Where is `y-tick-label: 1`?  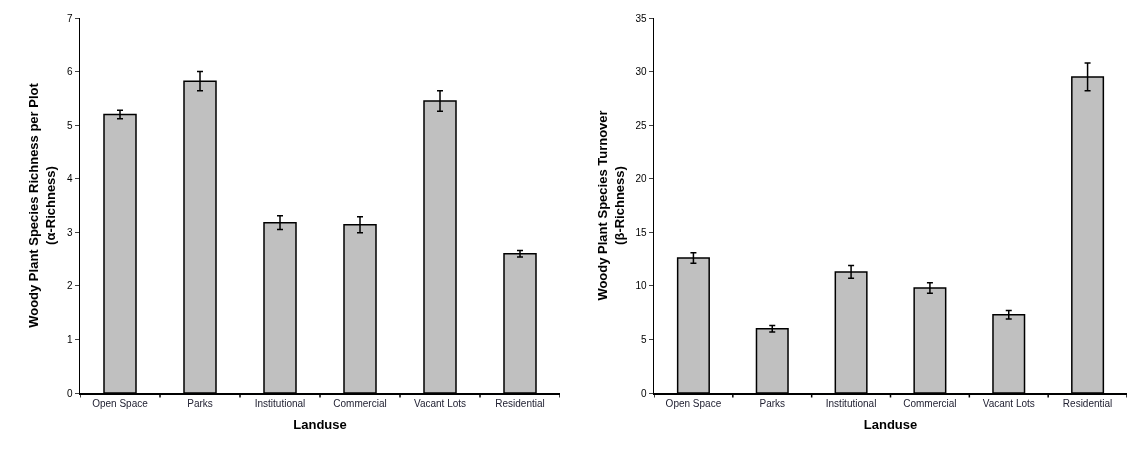 y-tick-label: 1 is located at coordinates (69, 339).